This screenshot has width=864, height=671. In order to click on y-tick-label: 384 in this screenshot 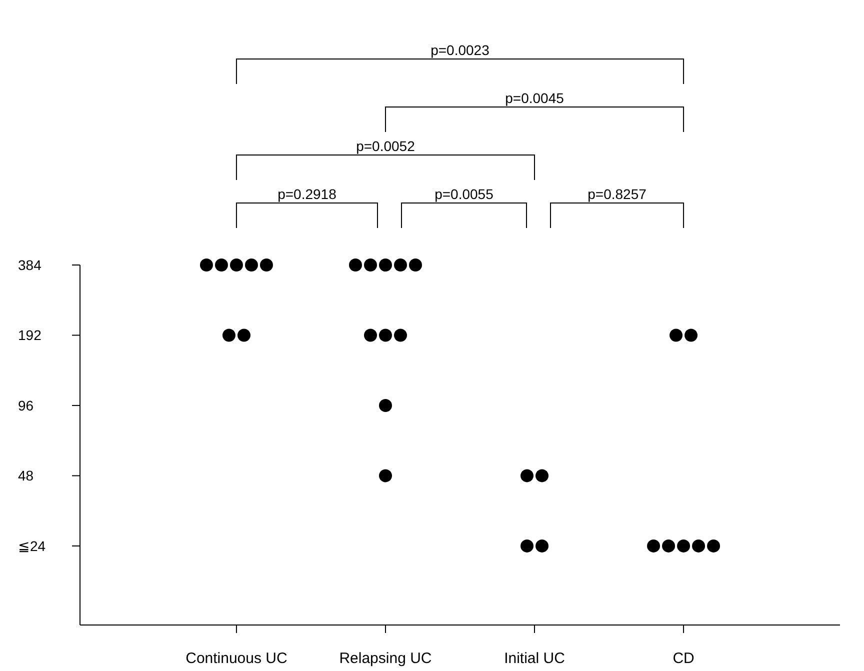, I will do `click(30, 264)`.